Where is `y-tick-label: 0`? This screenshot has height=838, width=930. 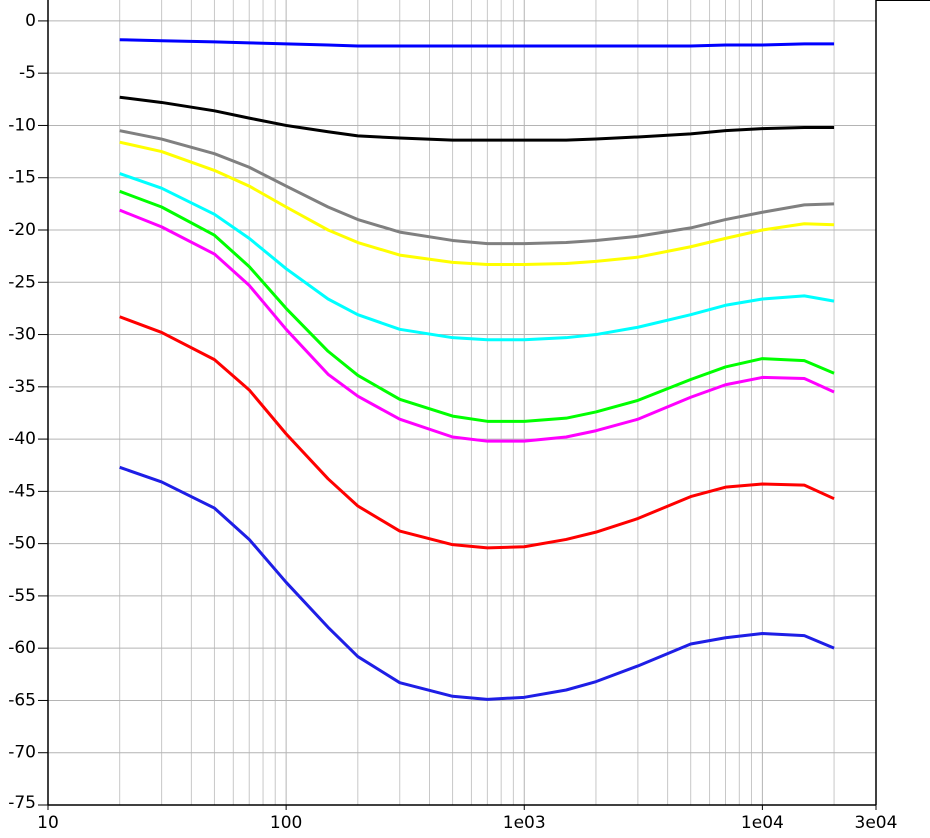
y-tick-label: 0 is located at coordinates (30, 21).